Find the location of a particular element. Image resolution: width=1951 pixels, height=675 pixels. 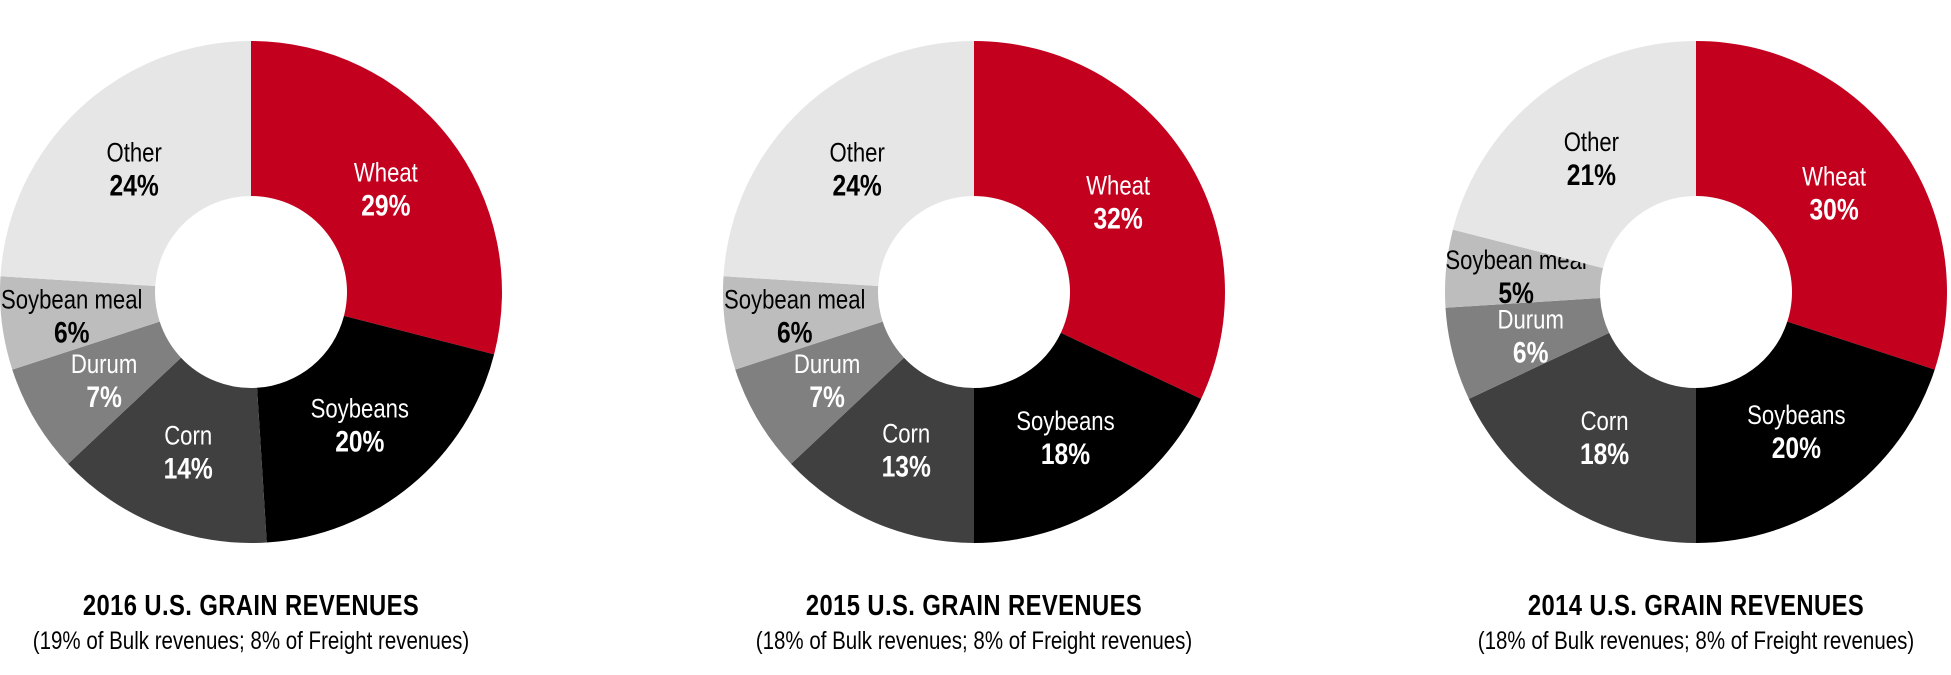

slice-value-label: 21% is located at coordinates (1591, 175).